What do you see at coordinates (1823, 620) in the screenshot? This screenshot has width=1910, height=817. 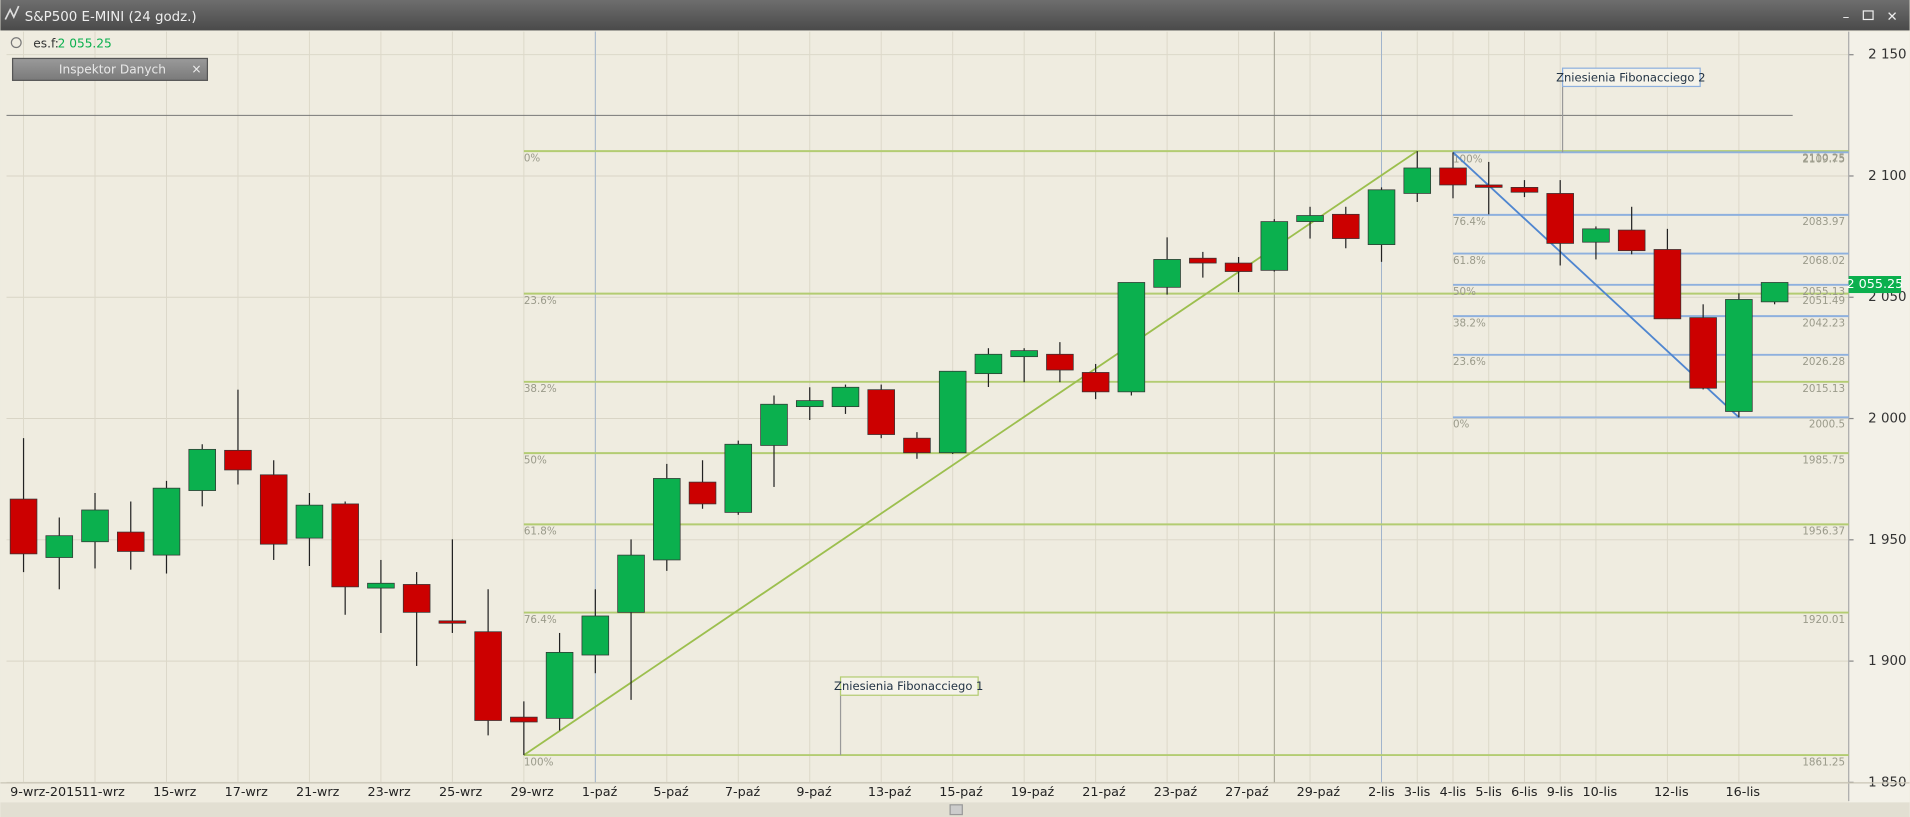 I see `fib-level-price: 1920.01` at bounding box center [1823, 620].